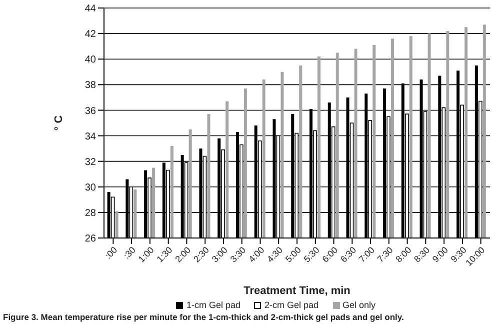  What do you see at coordinates (90, 111) in the screenshot?
I see `y-tick-label: 36` at bounding box center [90, 111].